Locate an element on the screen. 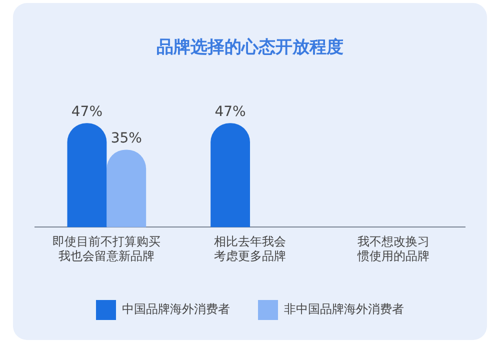 This screenshot has height=348, width=500. x-tick-label: 即使目前不打算购买我也会留意新品牌 is located at coordinates (106, 248).